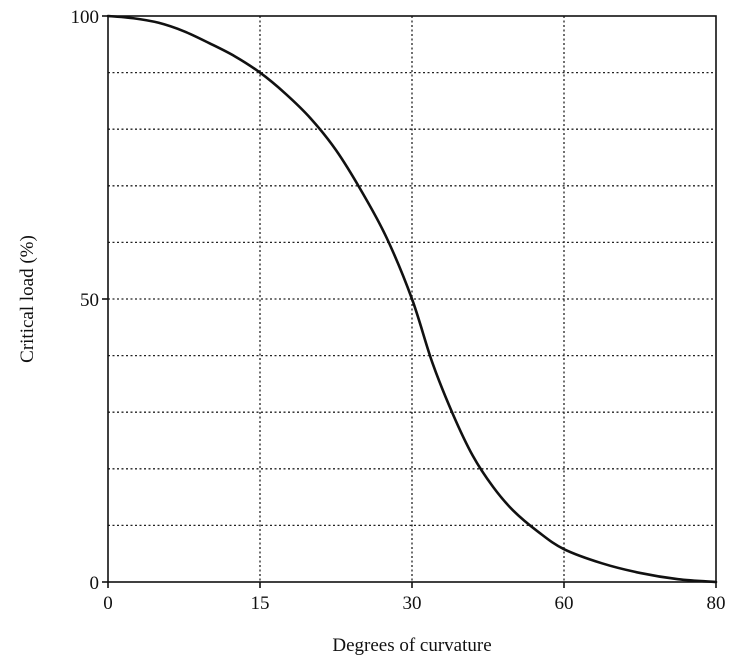  Describe the element at coordinates (411, 645) in the screenshot. I see `x-axis-label: Degrees of curvature` at that location.